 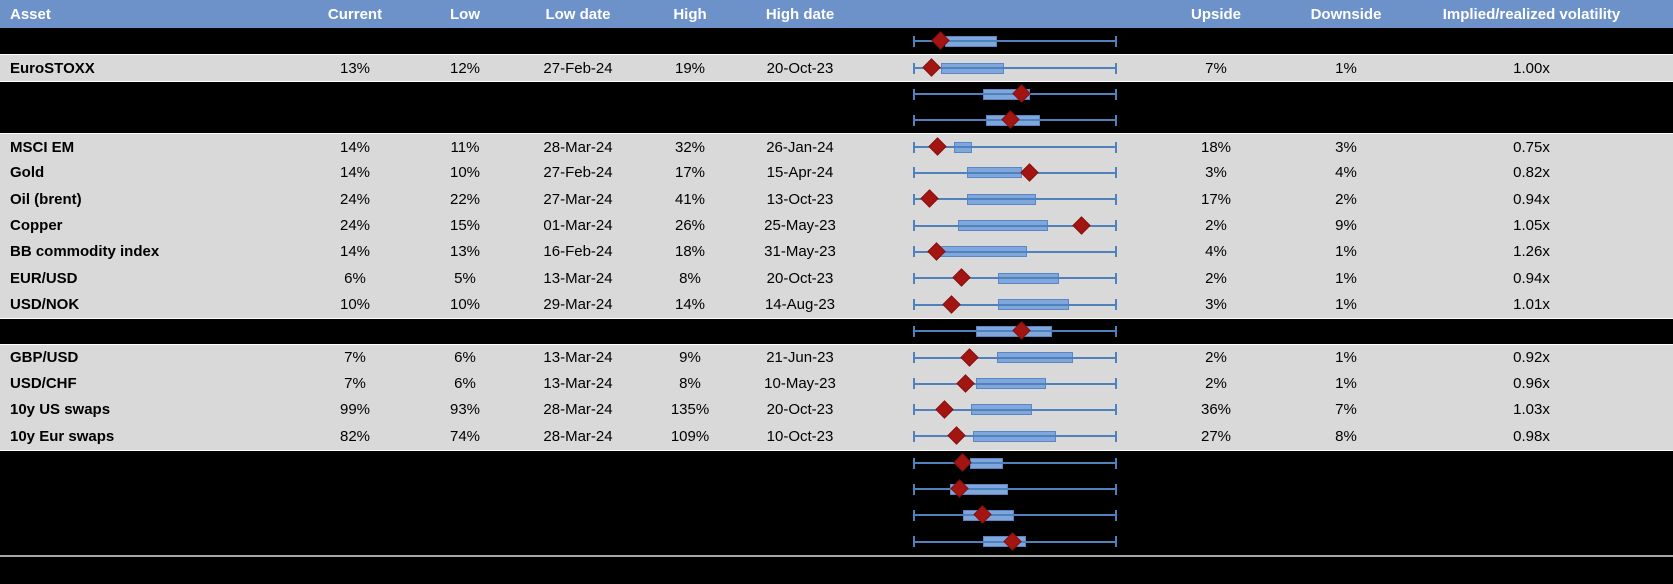 What do you see at coordinates (1531, 14) in the screenshot?
I see `col-header-implied-realized-volatility: Implied/realized volatility` at bounding box center [1531, 14].